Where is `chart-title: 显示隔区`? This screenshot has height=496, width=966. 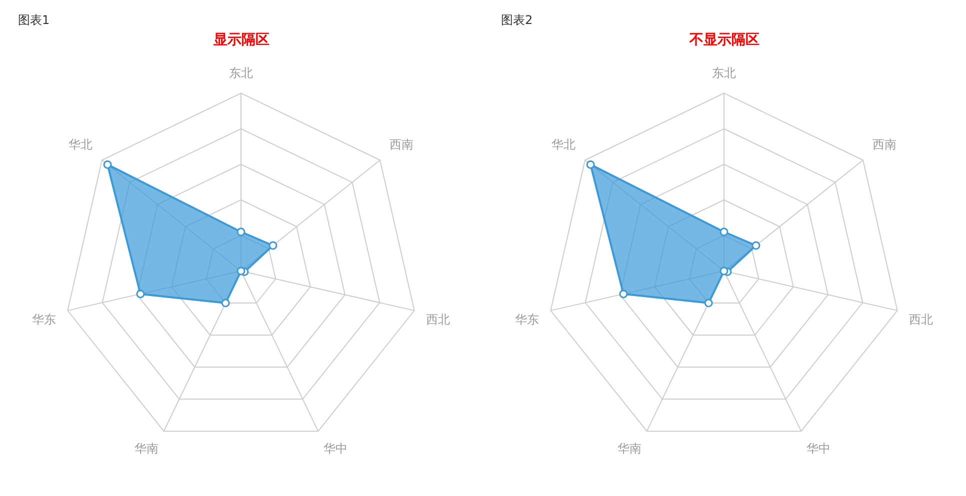 chart-title: 显示隔区 is located at coordinates (241, 40).